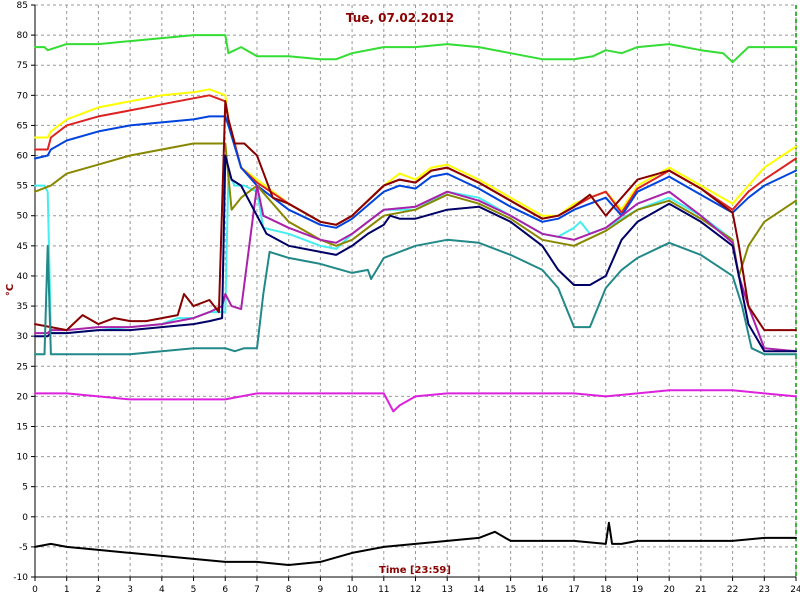  I want to click on x-tick-label: 16, so click(543, 590).